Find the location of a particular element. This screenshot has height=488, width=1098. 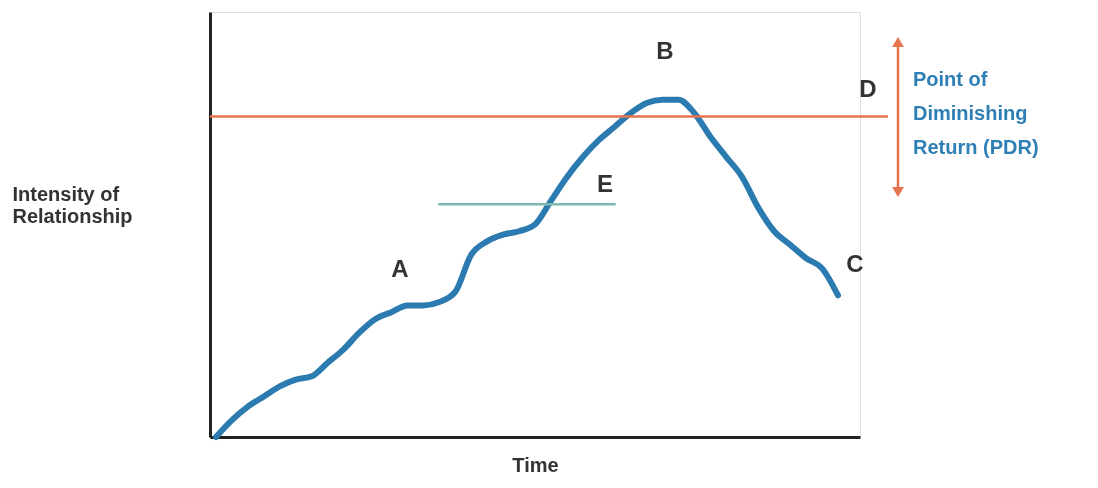

text: B is located at coordinates (665, 50).